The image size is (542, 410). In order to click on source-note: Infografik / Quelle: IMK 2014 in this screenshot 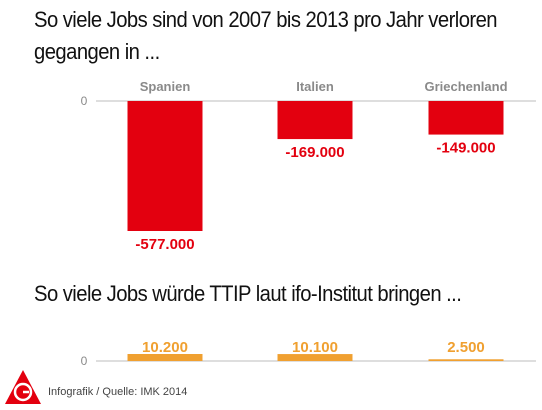, I will do `click(118, 392)`.